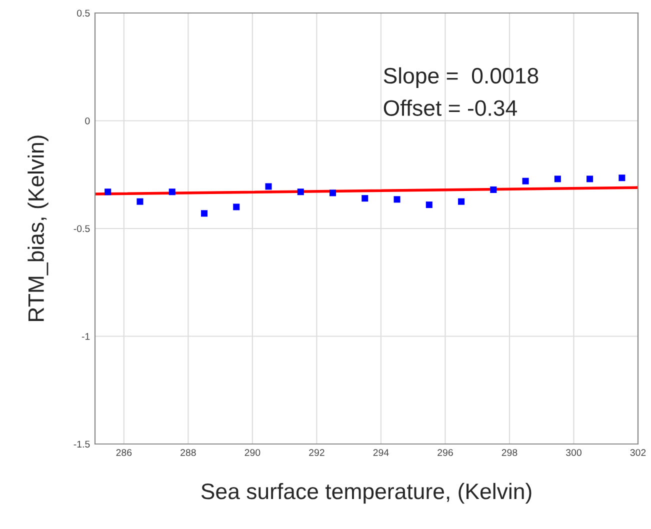 This screenshot has height=529, width=651. I want to click on x-tick-label: 290, so click(252, 452).